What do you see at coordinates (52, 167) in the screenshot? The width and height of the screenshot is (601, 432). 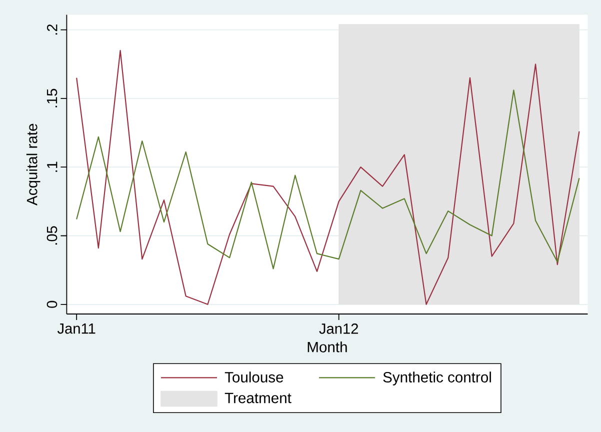 I see `y-tick-label: .1` at bounding box center [52, 167].